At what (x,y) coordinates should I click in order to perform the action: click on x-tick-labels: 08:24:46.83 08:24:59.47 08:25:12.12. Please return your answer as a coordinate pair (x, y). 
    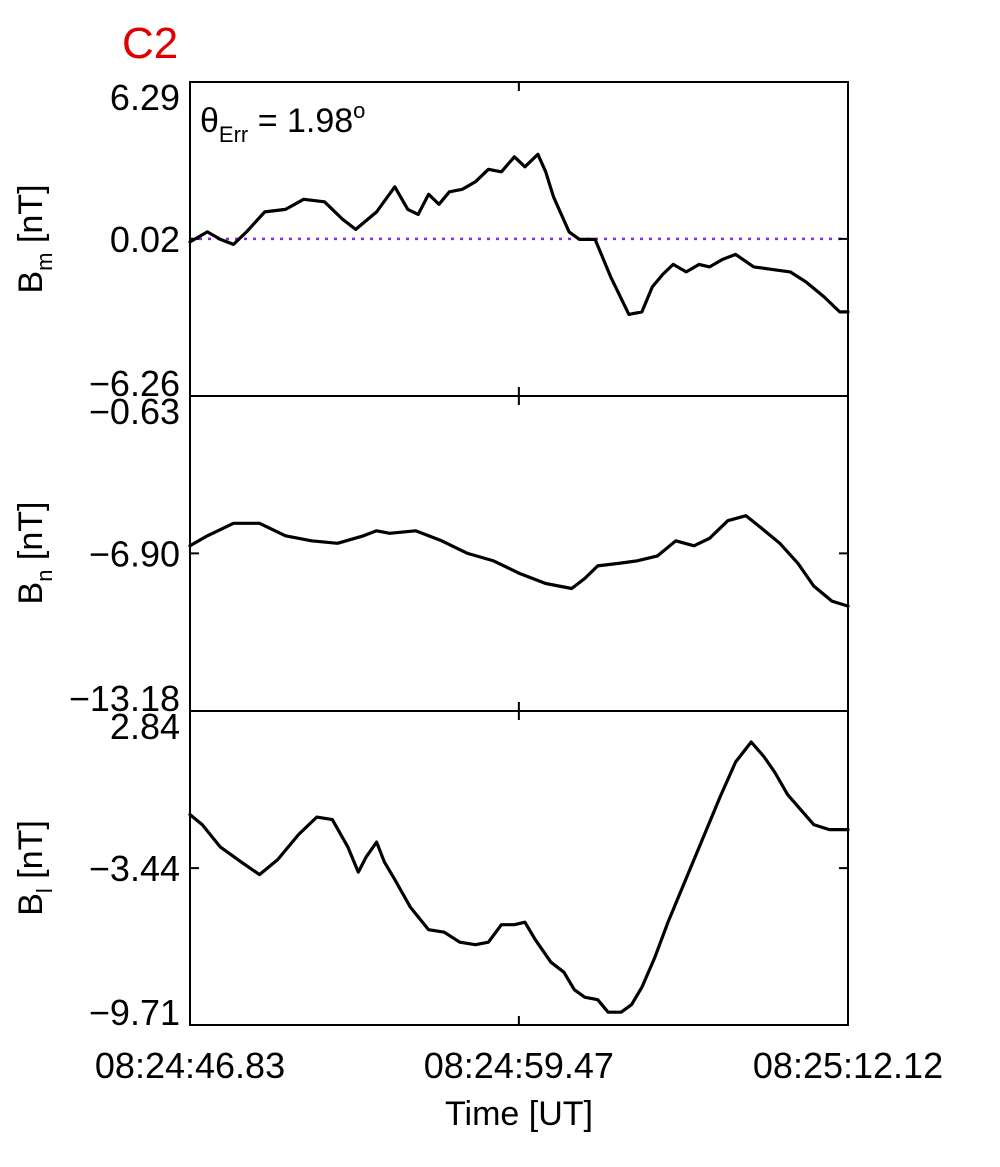
    Looking at the image, I should click on (519, 1065).